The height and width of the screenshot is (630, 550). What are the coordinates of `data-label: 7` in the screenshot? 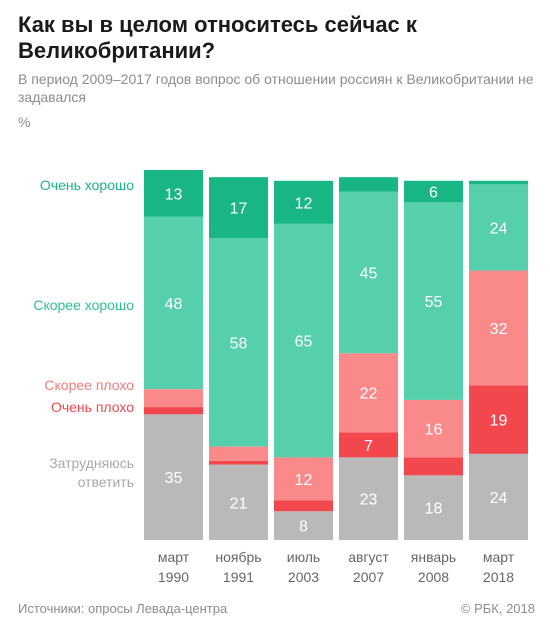 It's located at (368, 446).